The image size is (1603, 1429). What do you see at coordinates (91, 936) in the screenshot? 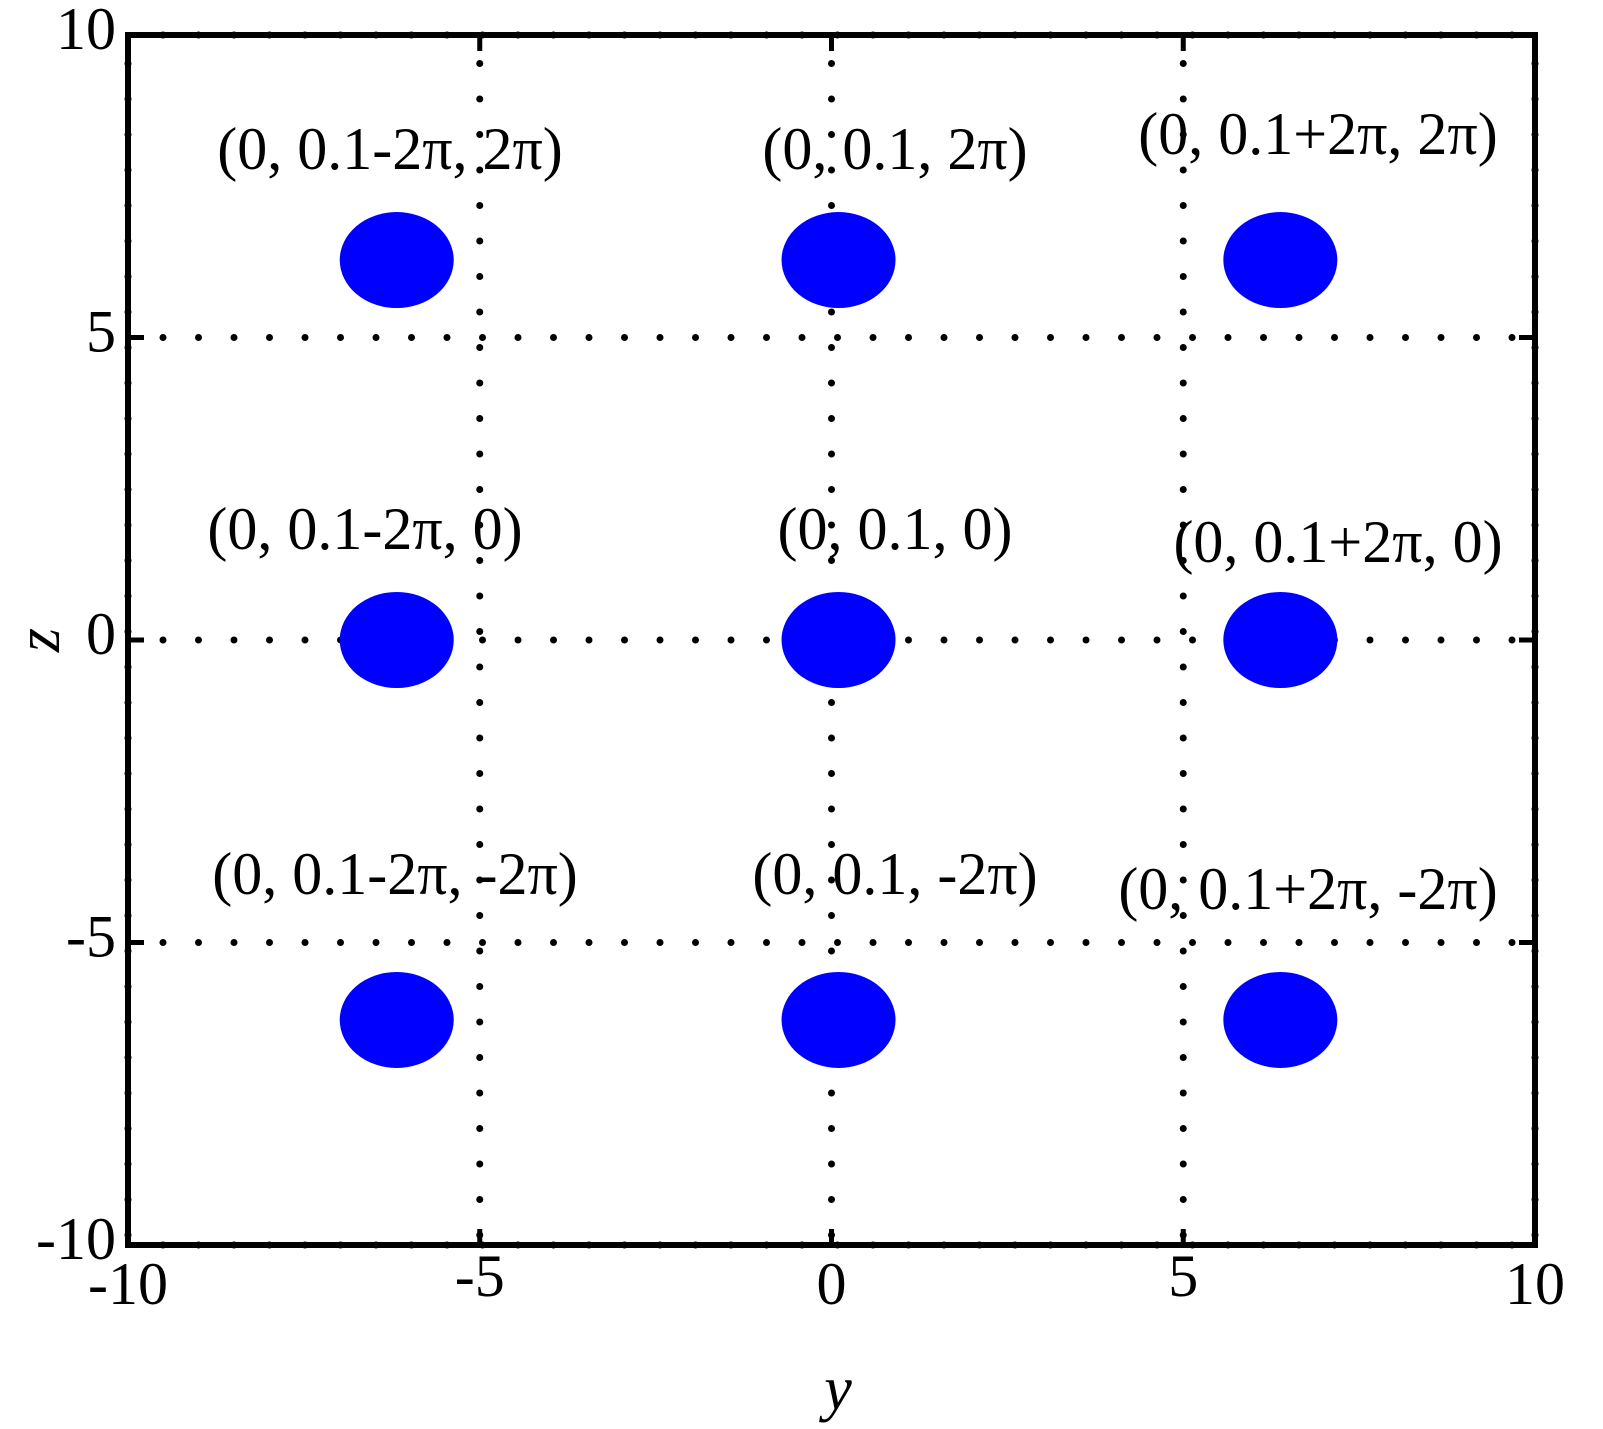
I see `y-tick-label: -5` at bounding box center [91, 936].